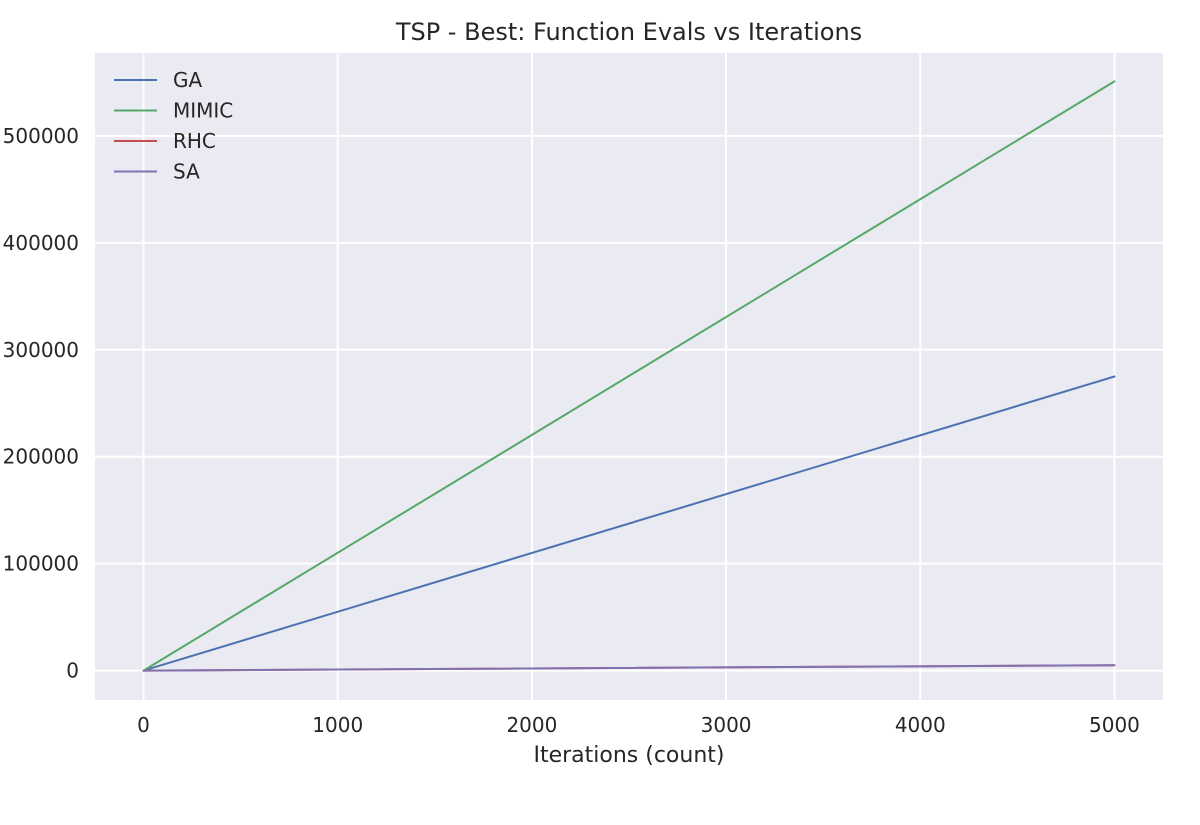 This screenshot has height=825, width=1200. What do you see at coordinates (629, 668) in the screenshot?
I see `series-line-sa` at bounding box center [629, 668].